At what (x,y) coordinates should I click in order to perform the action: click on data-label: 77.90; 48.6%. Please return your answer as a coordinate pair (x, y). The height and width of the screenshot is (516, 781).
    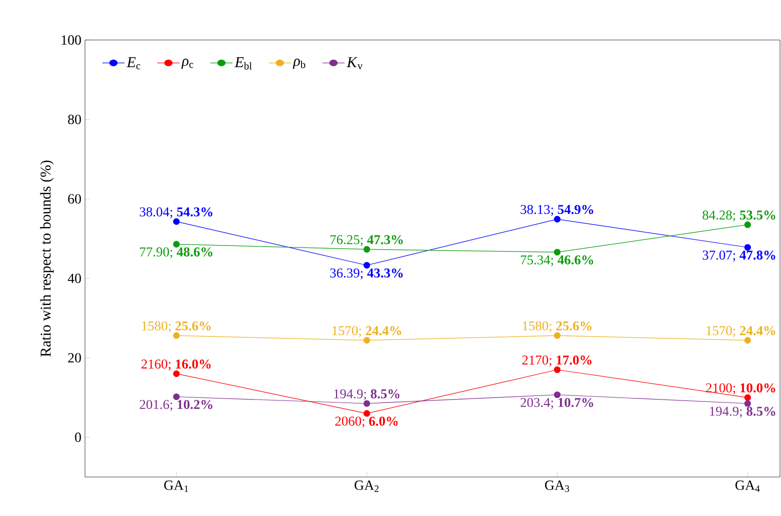
    Looking at the image, I should click on (176, 252).